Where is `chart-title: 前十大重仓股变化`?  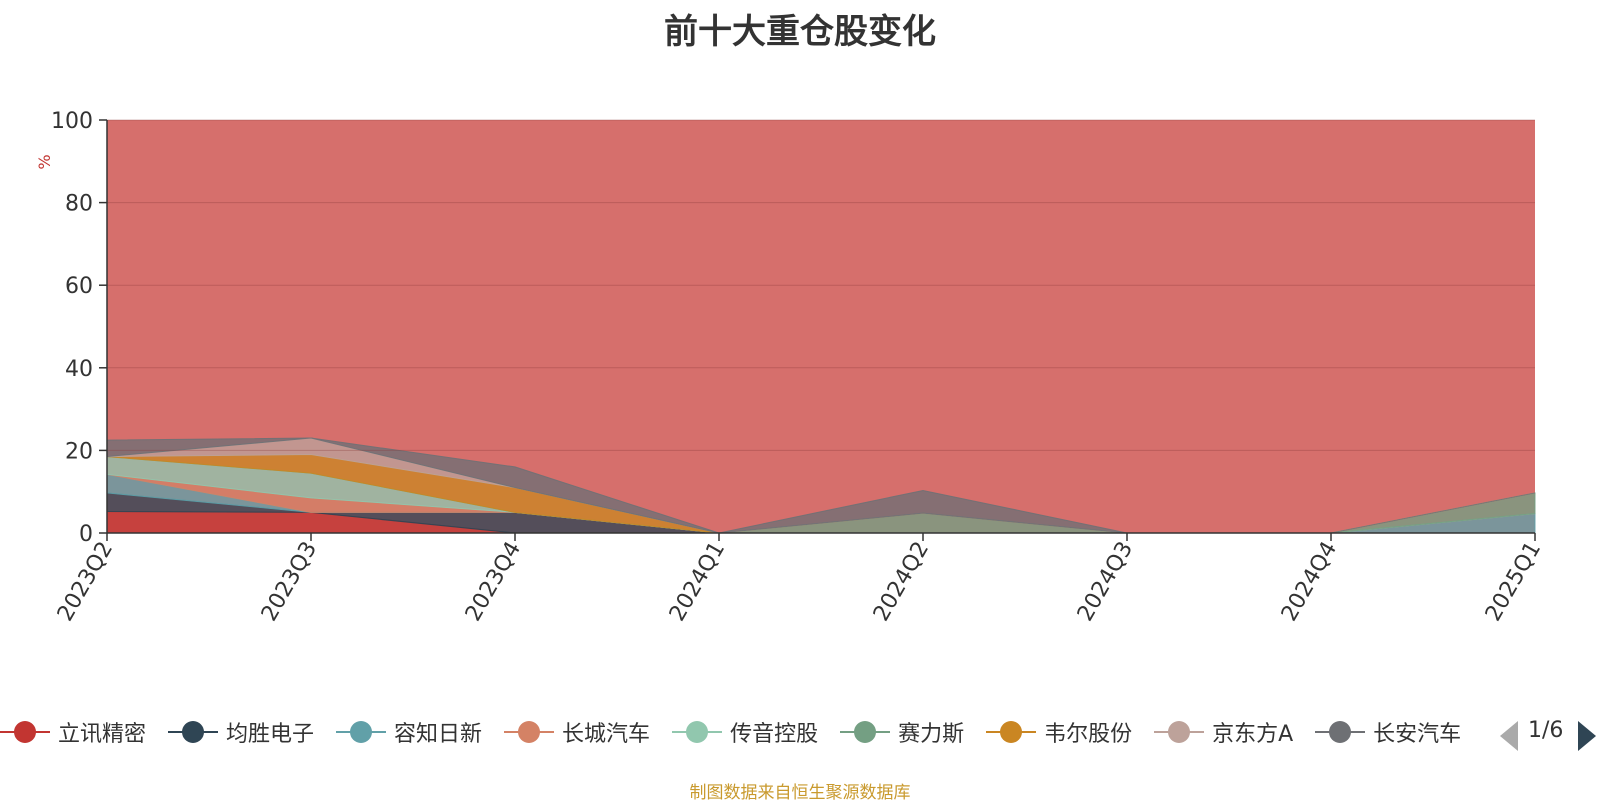
chart-title: 前十大重仓股变化 is located at coordinates (800, 32).